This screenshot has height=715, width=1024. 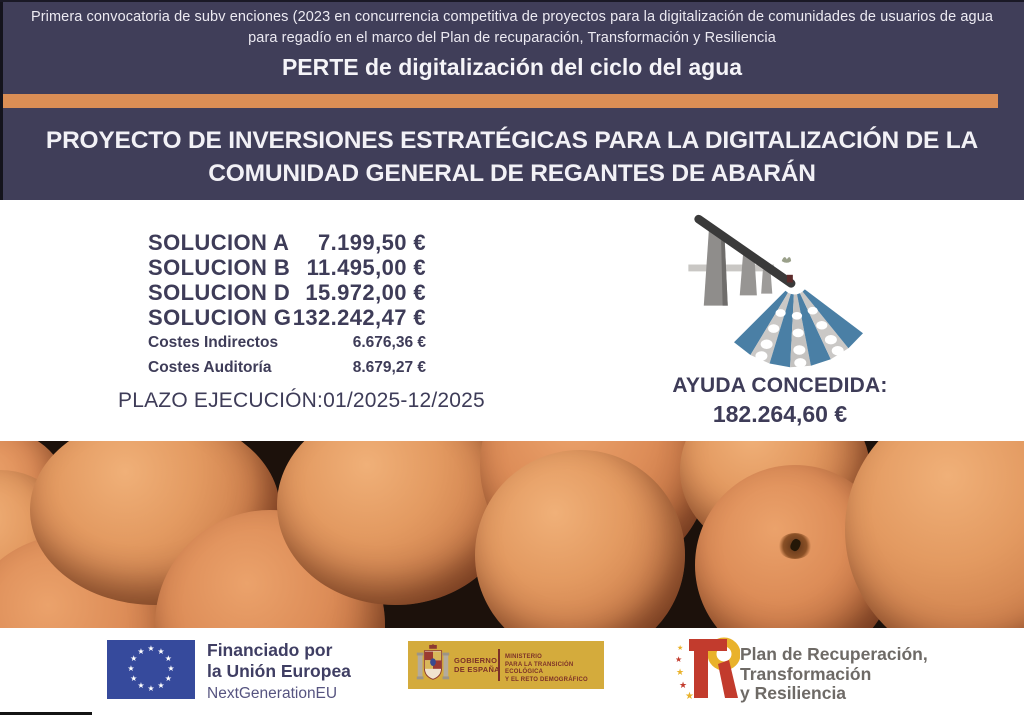 What do you see at coordinates (213, 342) in the screenshot?
I see `budget-label: Costes Indirectos` at bounding box center [213, 342].